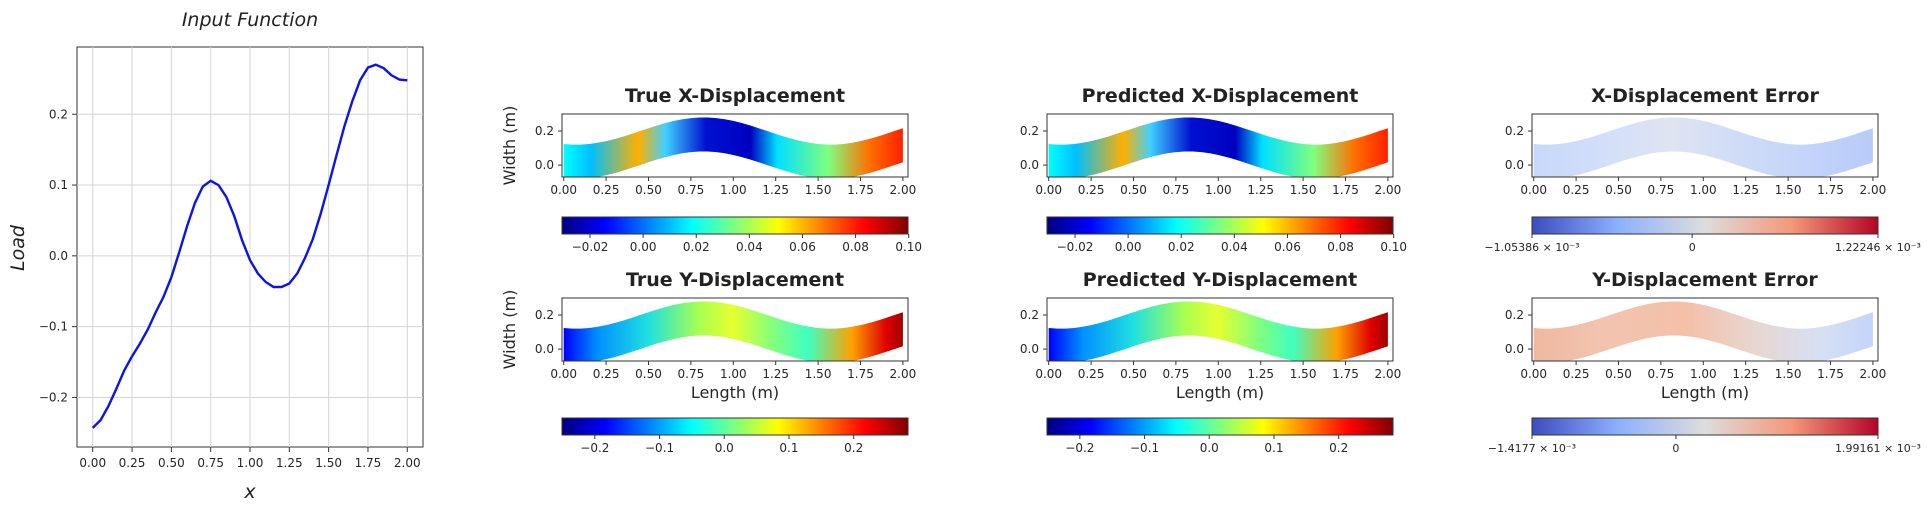  Describe the element at coordinates (733, 190) in the screenshot. I see `true-x-displacement-x-tick-label: 1.00` at that location.